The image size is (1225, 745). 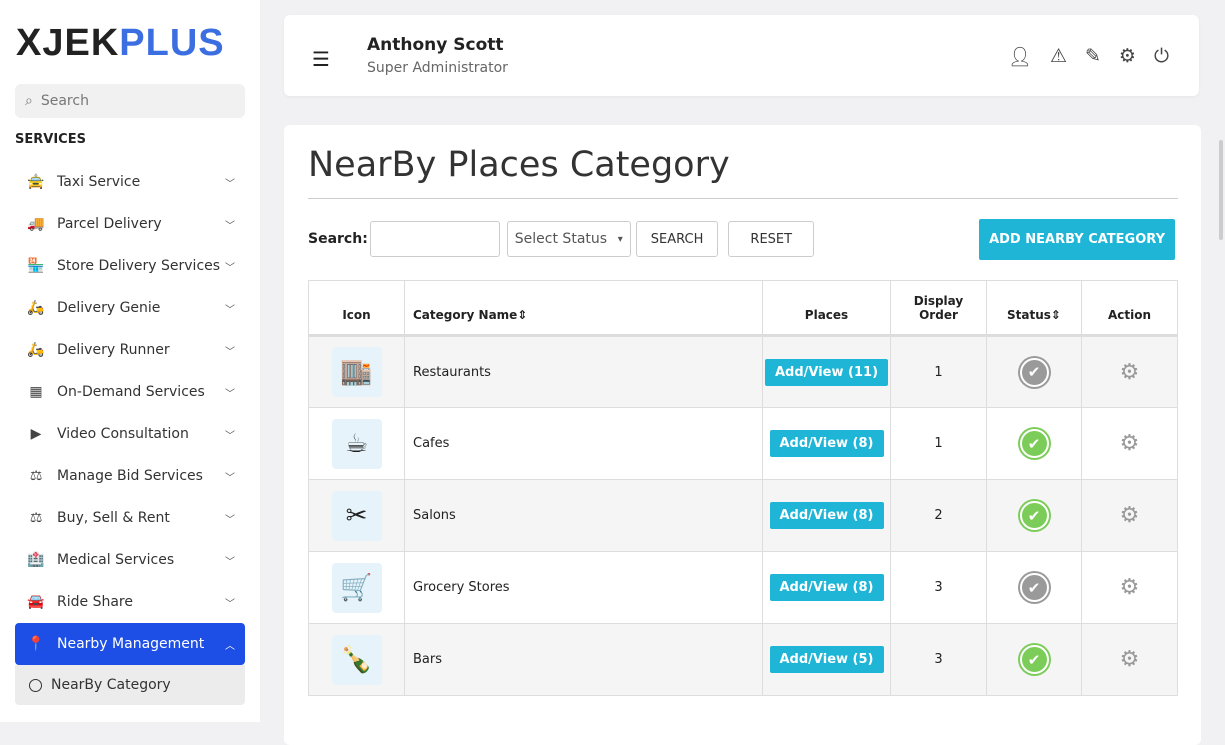 What do you see at coordinates (938, 443) in the screenshot?
I see `display-order: 1` at bounding box center [938, 443].